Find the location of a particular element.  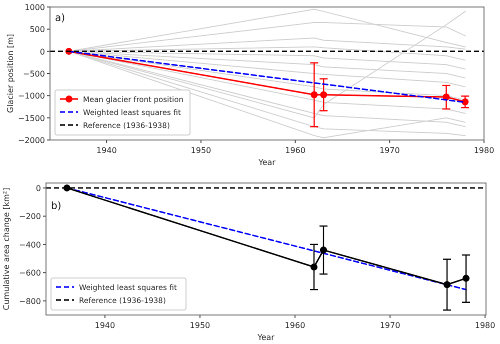

annotation: b) is located at coordinates (56, 206).